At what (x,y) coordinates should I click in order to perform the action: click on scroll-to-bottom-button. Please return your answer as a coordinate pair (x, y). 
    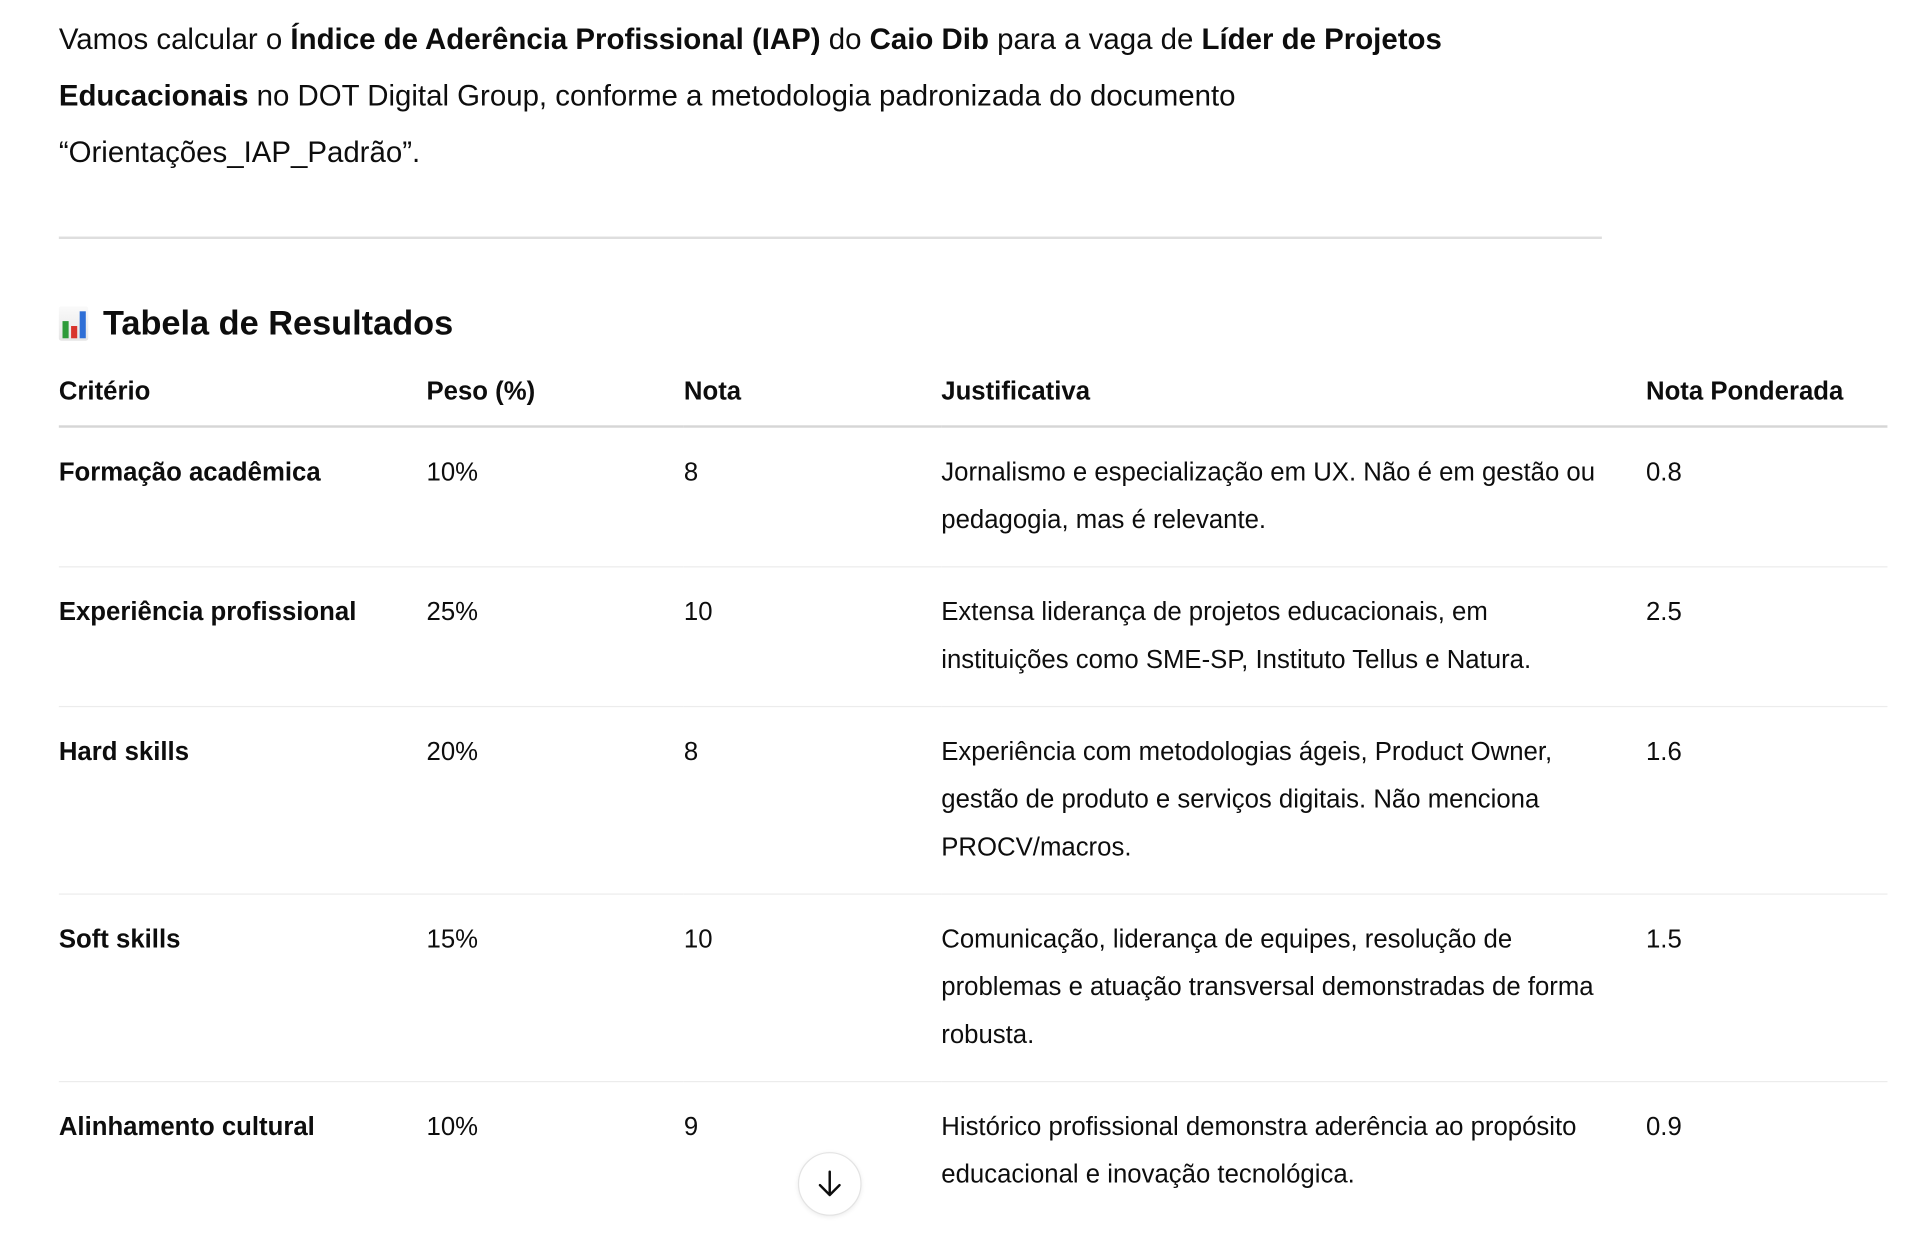
    Looking at the image, I should click on (829, 1184).